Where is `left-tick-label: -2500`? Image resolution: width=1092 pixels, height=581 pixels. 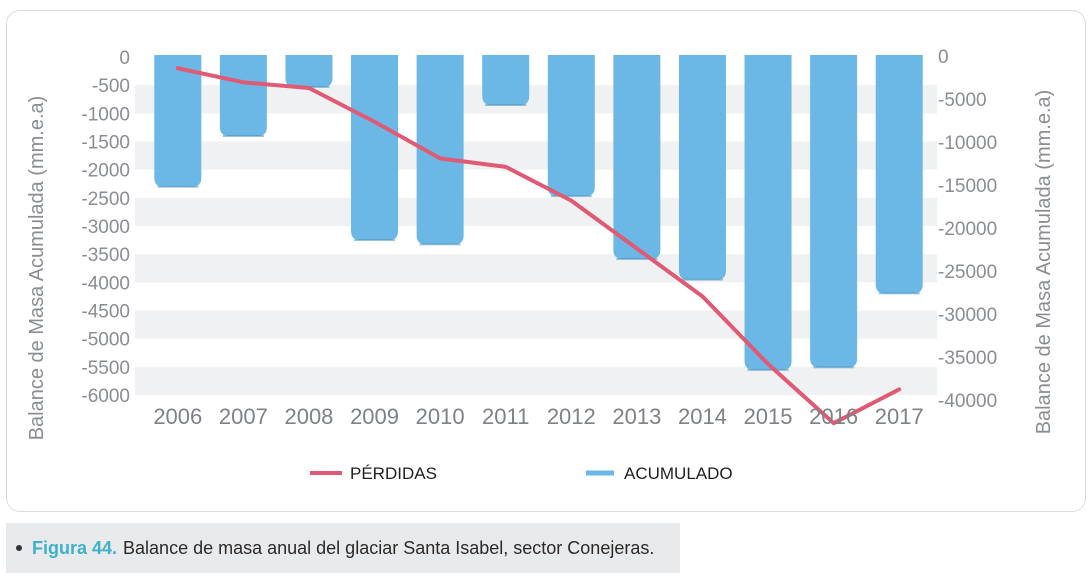
left-tick-label: -2500 is located at coordinates (105, 199).